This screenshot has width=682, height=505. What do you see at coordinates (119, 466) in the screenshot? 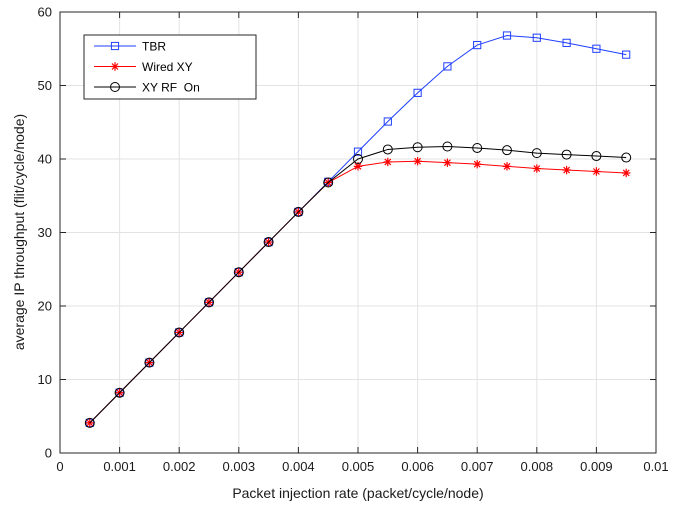
I see `x-tick-label: 0.001` at bounding box center [119, 466].